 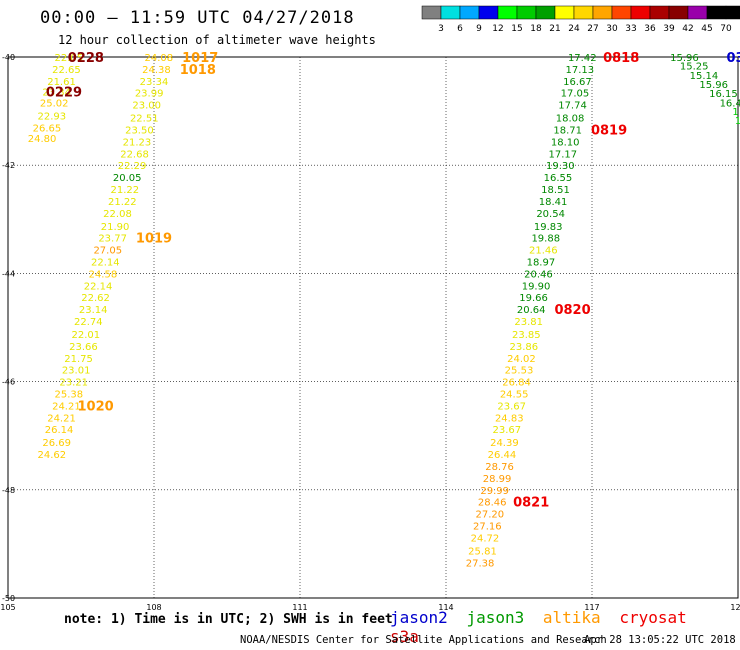 What do you see at coordinates (562, 154) in the screenshot?
I see `wave-height-value: 17.17` at bounding box center [562, 154].